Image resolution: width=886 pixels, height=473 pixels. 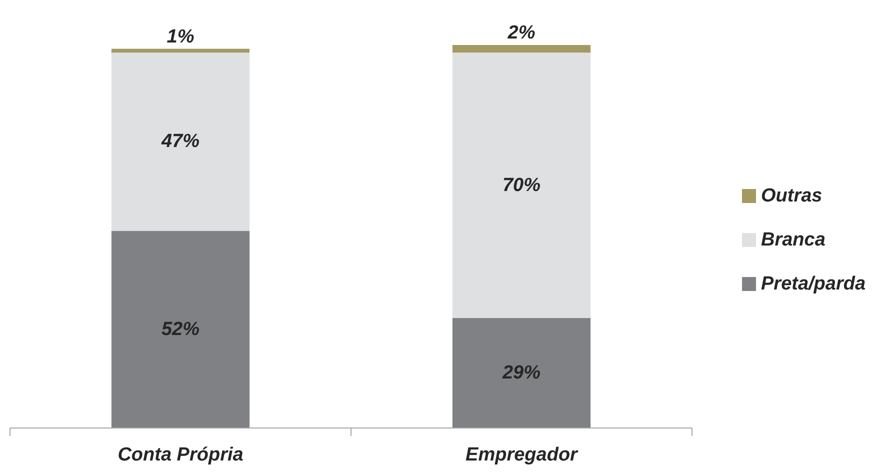 I want to click on data-label: 70%, so click(x=521, y=185).